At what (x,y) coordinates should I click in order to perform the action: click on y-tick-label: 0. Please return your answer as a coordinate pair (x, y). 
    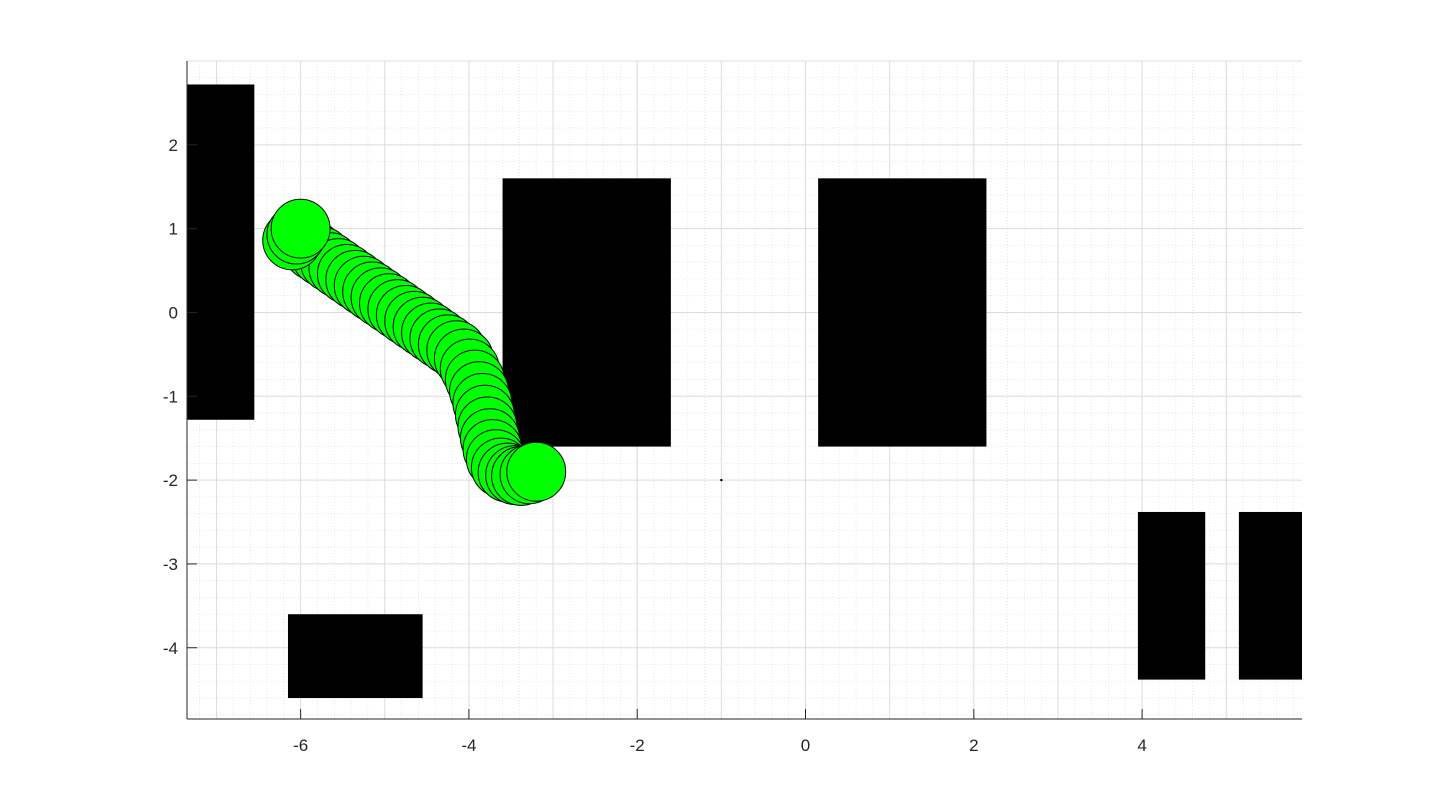
    Looking at the image, I should click on (173, 312).